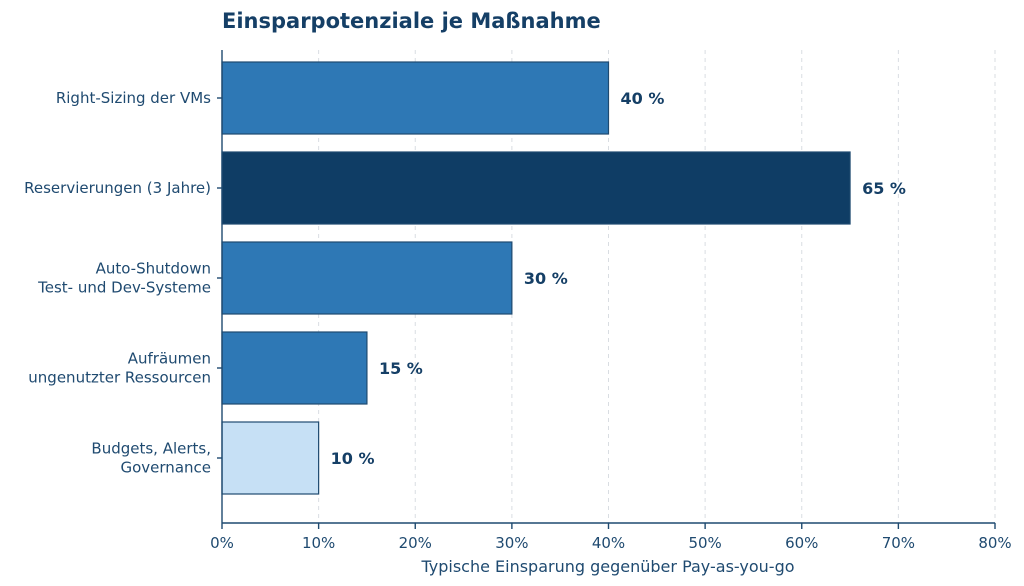 The image size is (1024, 586). I want to click on x-tick-label: 0%, so click(222, 543).